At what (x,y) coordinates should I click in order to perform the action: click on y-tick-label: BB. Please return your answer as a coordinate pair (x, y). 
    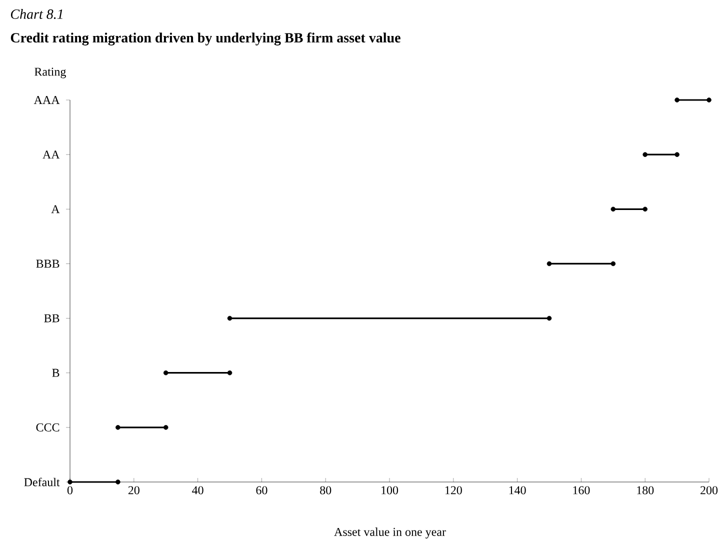
    Looking at the image, I should click on (52, 318).